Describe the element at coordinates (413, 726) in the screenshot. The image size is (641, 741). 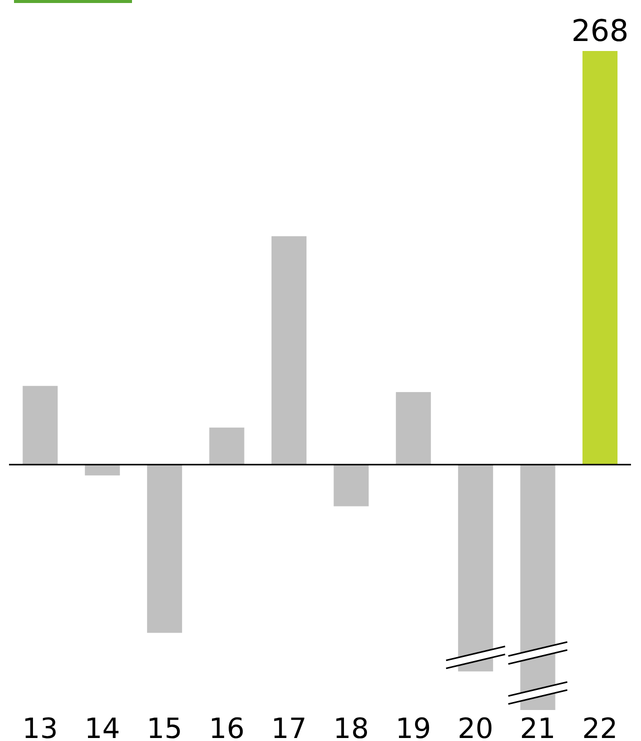
I see `x-tick-label: 19` at that location.